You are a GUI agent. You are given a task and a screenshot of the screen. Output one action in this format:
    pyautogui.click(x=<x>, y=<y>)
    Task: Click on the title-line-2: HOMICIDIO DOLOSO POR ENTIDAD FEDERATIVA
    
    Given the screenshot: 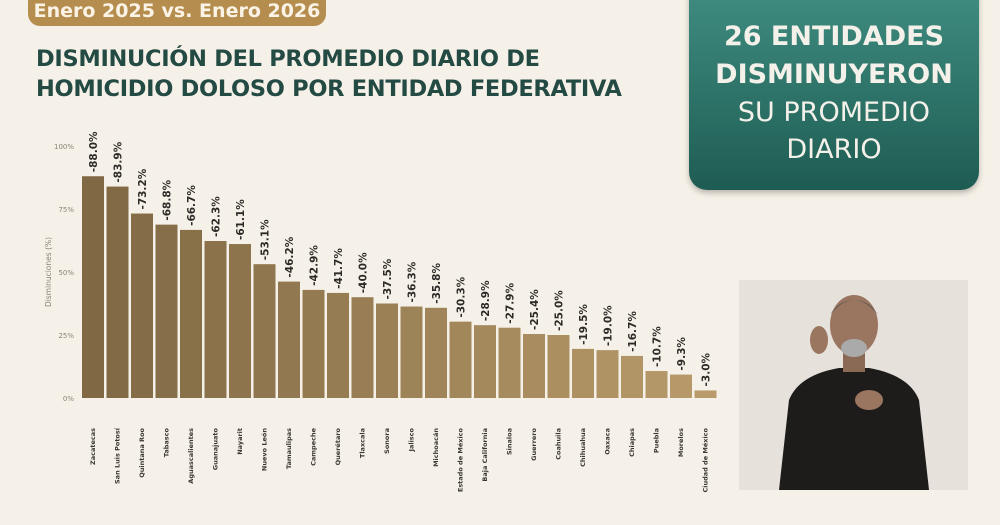 What is the action you would take?
    pyautogui.click(x=329, y=89)
    